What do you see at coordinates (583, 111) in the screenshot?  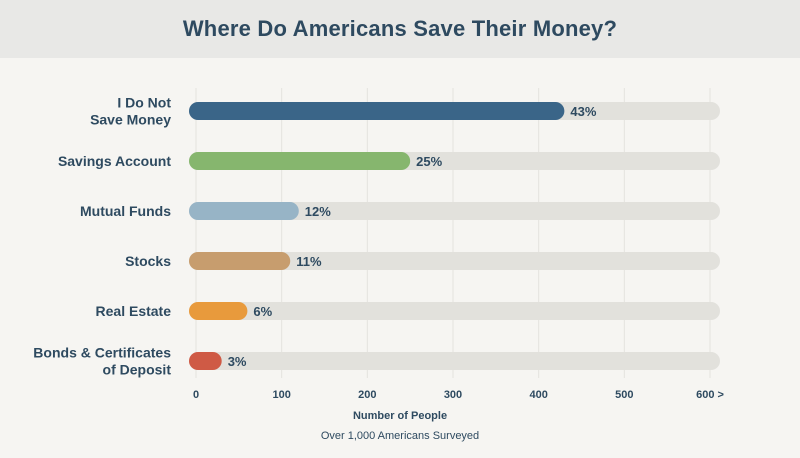 I see `value-label: 43%` at bounding box center [583, 111].